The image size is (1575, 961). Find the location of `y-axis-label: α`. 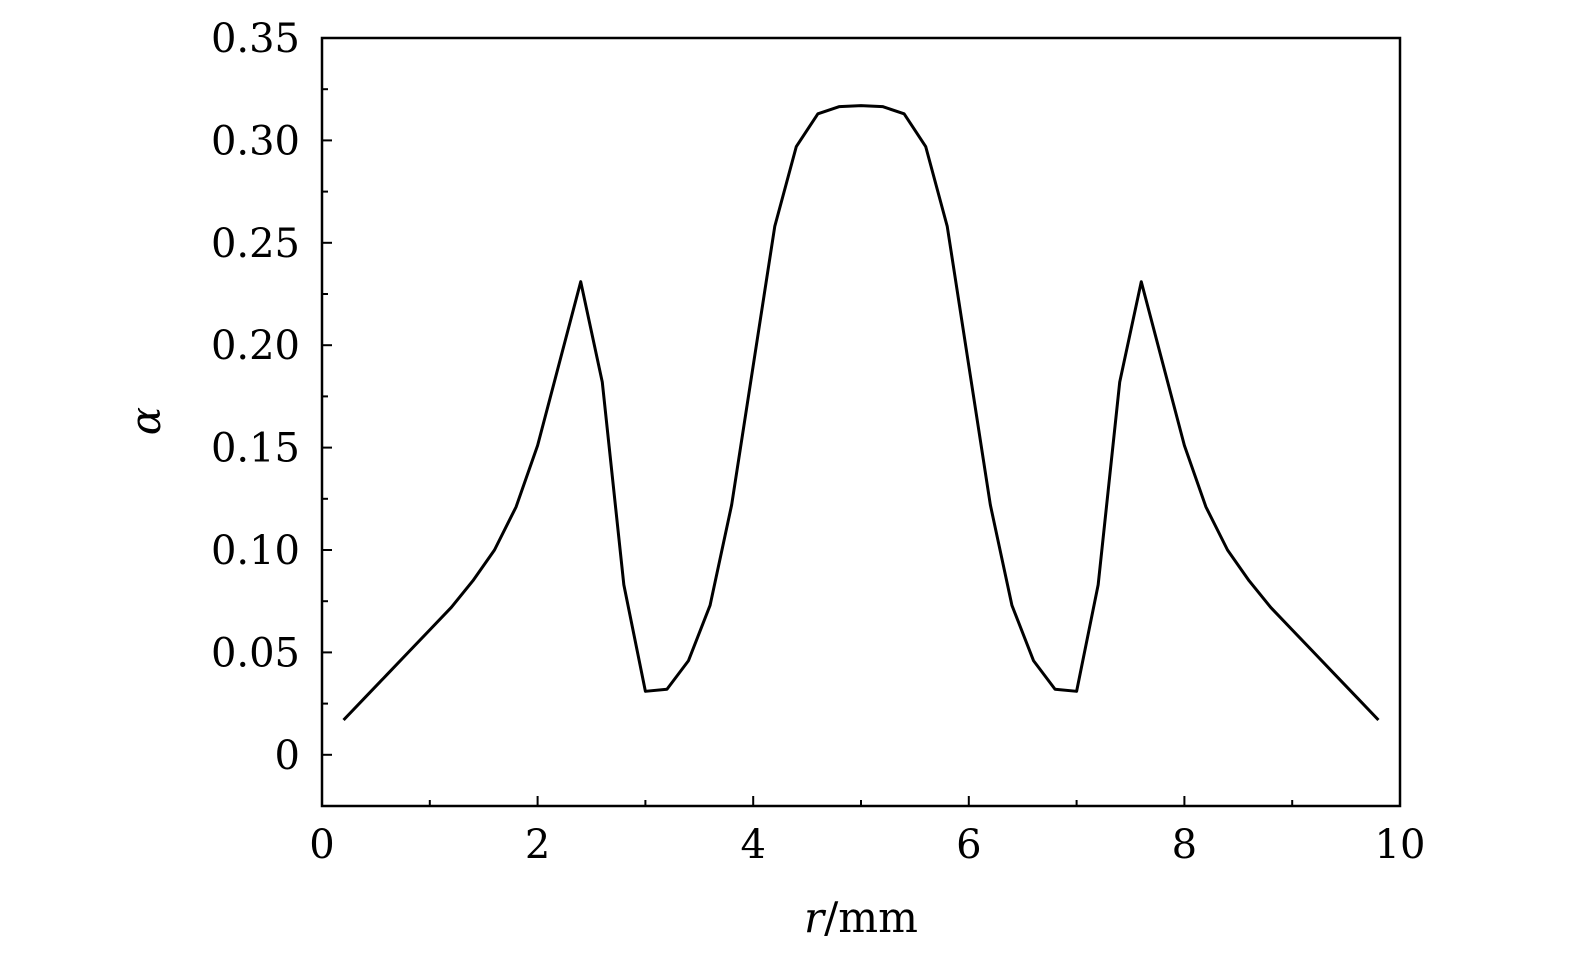

y-axis-label: α is located at coordinates (145, 421).